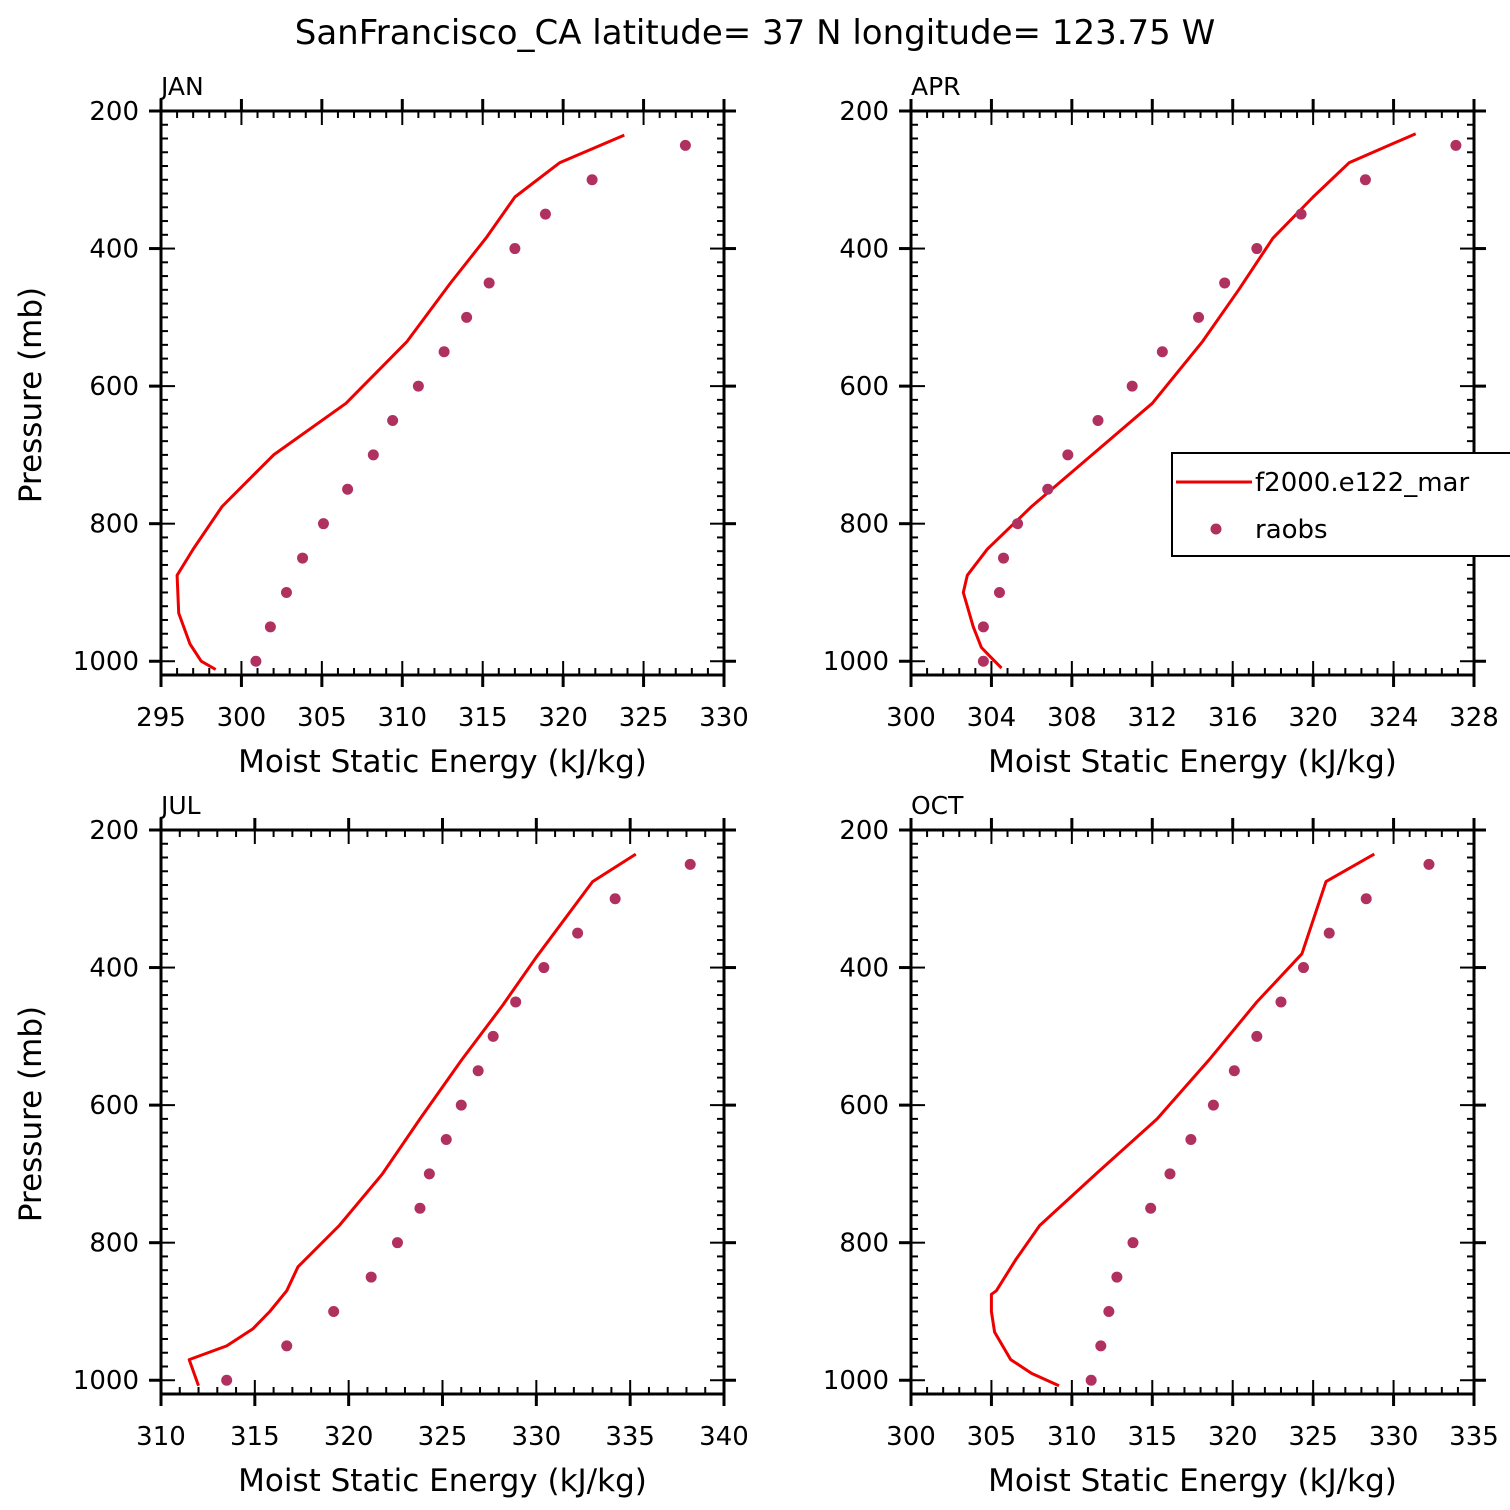 The width and height of the screenshot is (1510, 1510). What do you see at coordinates (992, 1437) in the screenshot?
I see `x-tick-label: 305` at bounding box center [992, 1437].